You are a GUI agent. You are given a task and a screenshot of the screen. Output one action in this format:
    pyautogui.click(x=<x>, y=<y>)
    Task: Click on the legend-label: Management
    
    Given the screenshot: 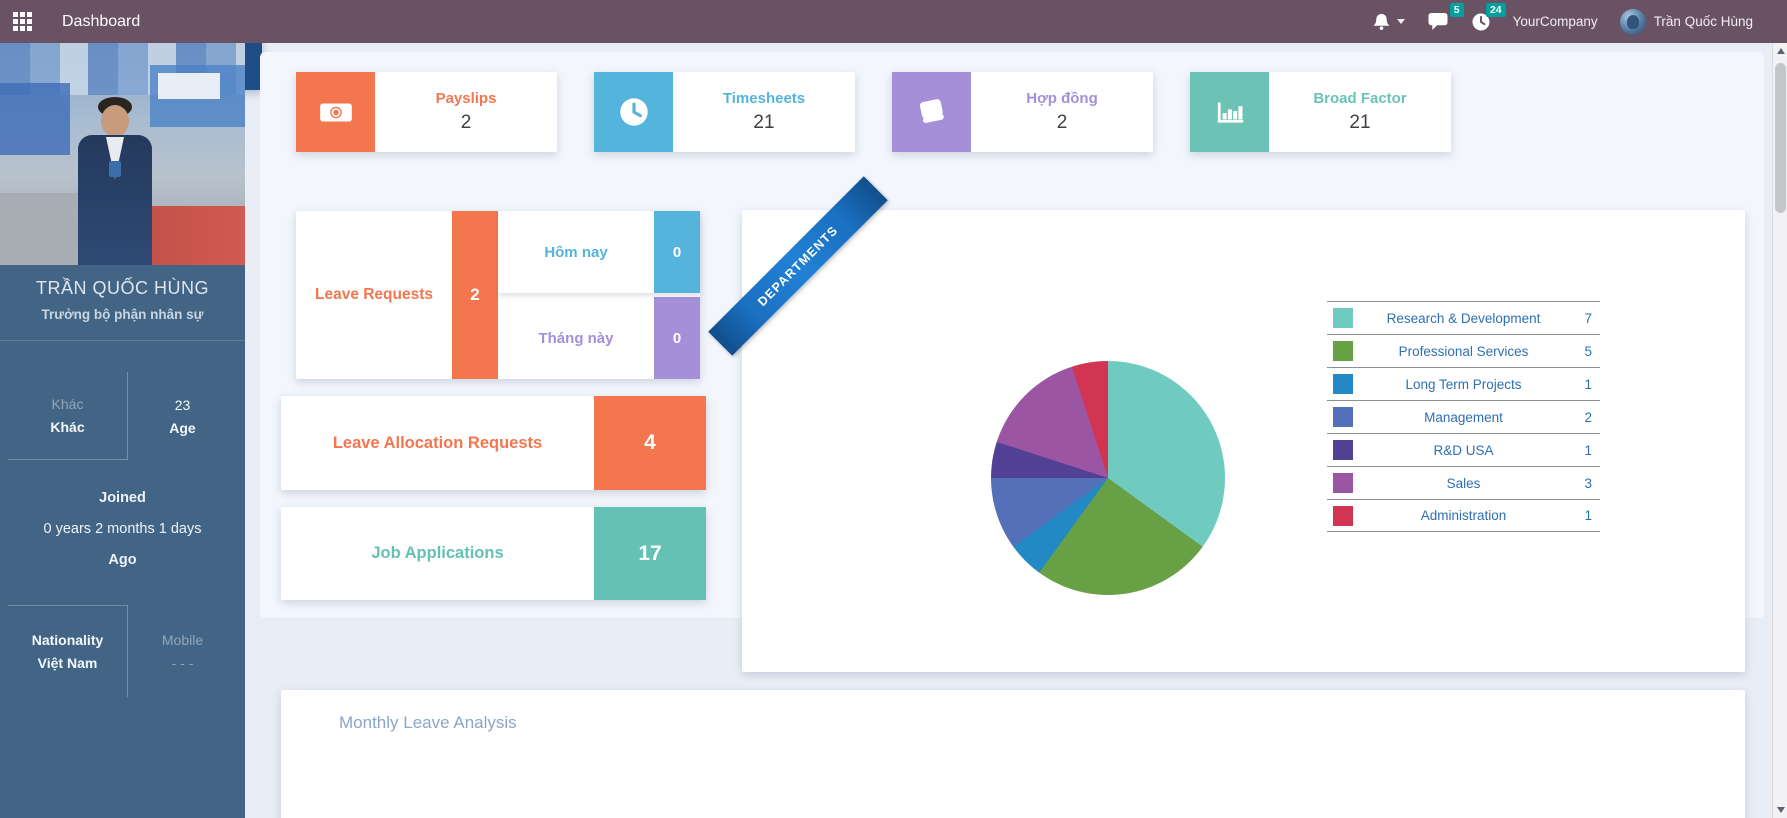 What is the action you would take?
    pyautogui.click(x=1463, y=417)
    